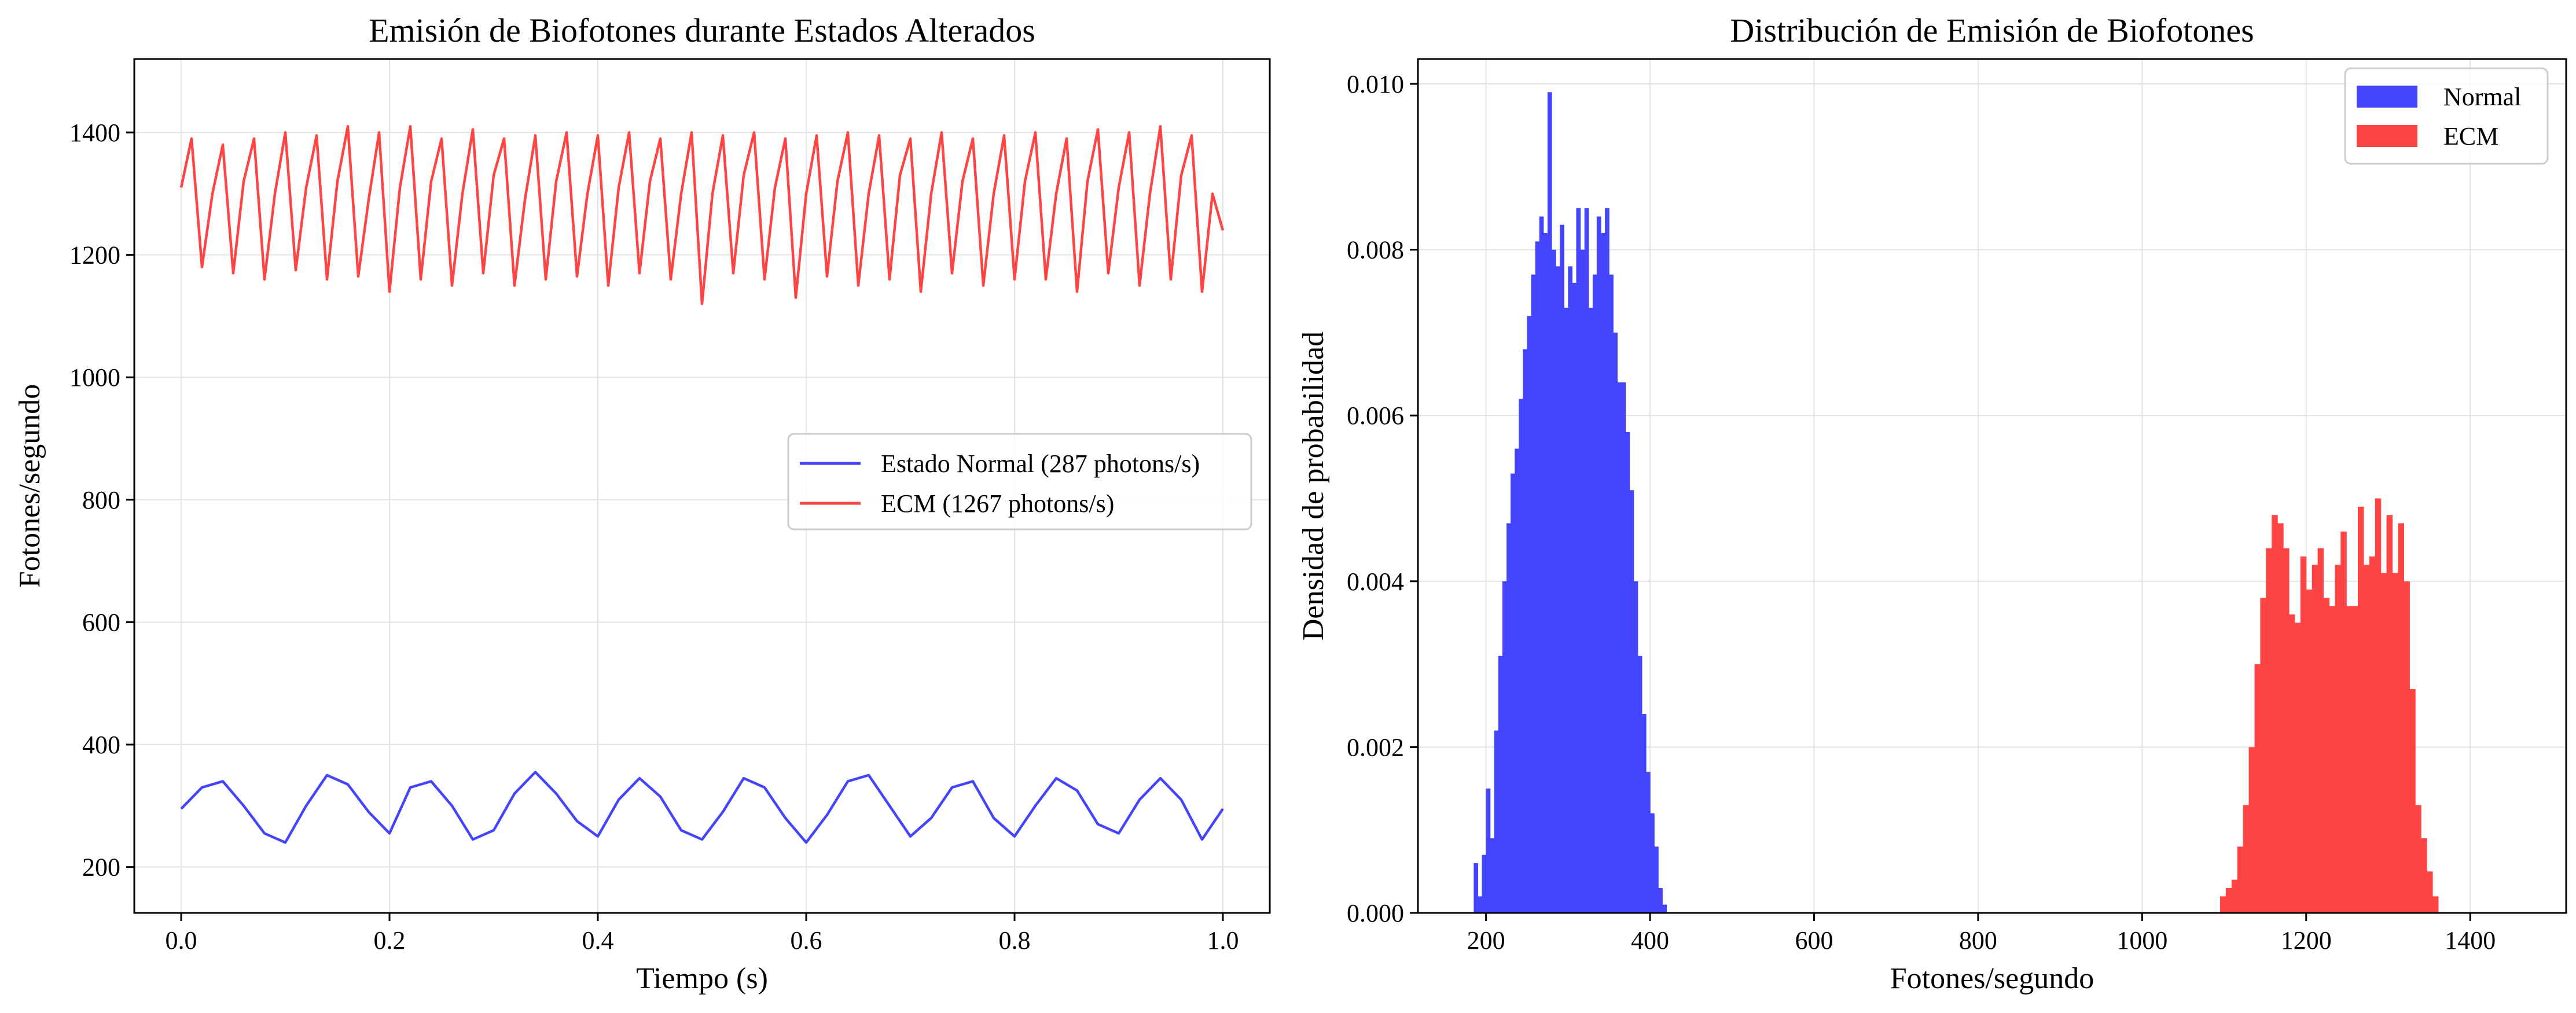 The image size is (2576, 1013). I want to click on line-chart-legend-box, so click(1020, 482).